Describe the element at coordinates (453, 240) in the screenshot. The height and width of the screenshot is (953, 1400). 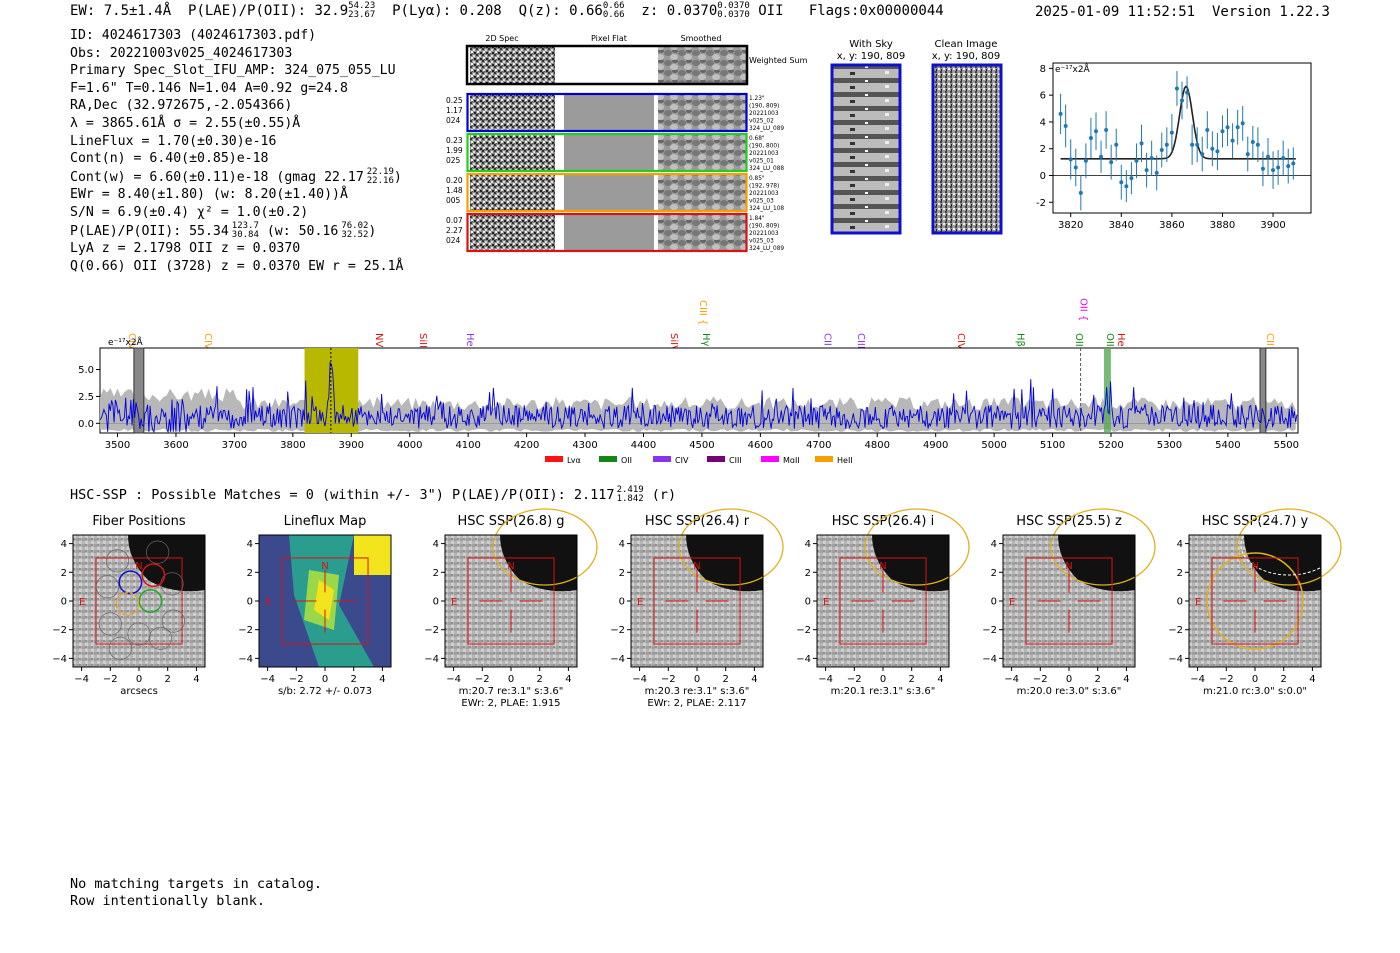
I see `cutout-row-value: 024` at that location.